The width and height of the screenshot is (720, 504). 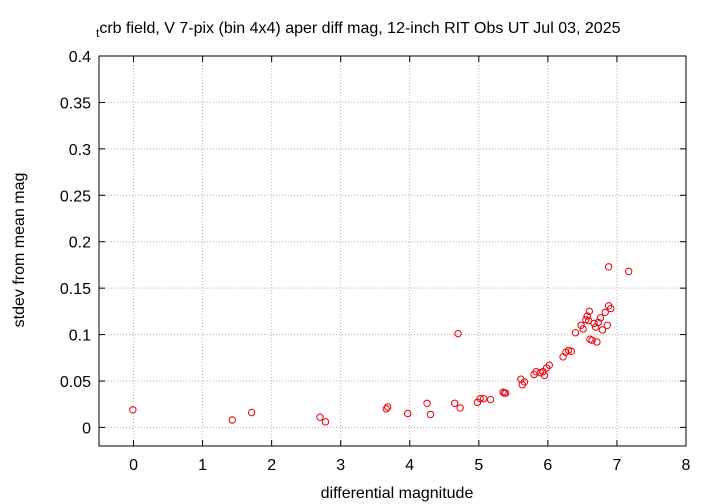 I want to click on x-tick-label: 4, so click(x=409, y=465).